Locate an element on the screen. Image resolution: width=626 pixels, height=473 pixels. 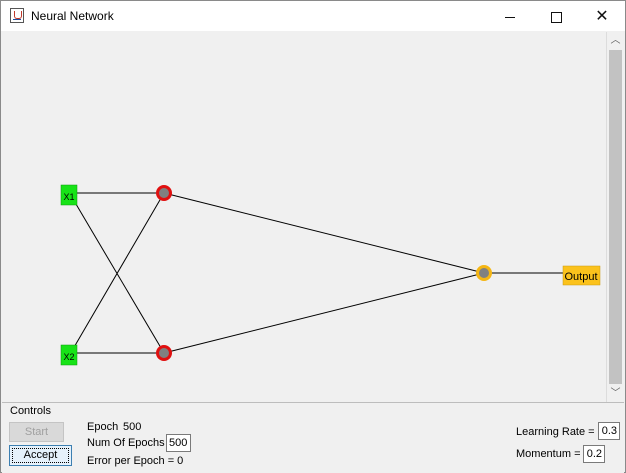
epoch-label: Epoch is located at coordinates (103, 427).